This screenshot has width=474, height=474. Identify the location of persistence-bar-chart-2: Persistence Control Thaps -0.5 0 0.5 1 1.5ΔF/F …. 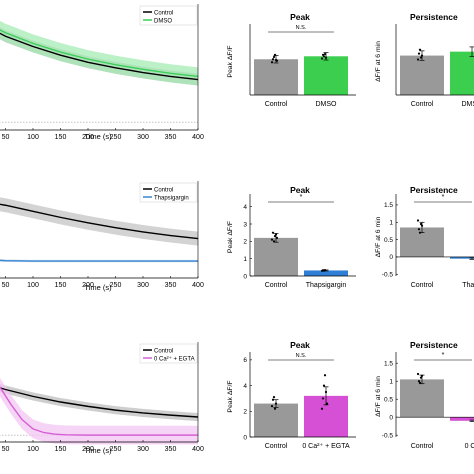
(424, 237).